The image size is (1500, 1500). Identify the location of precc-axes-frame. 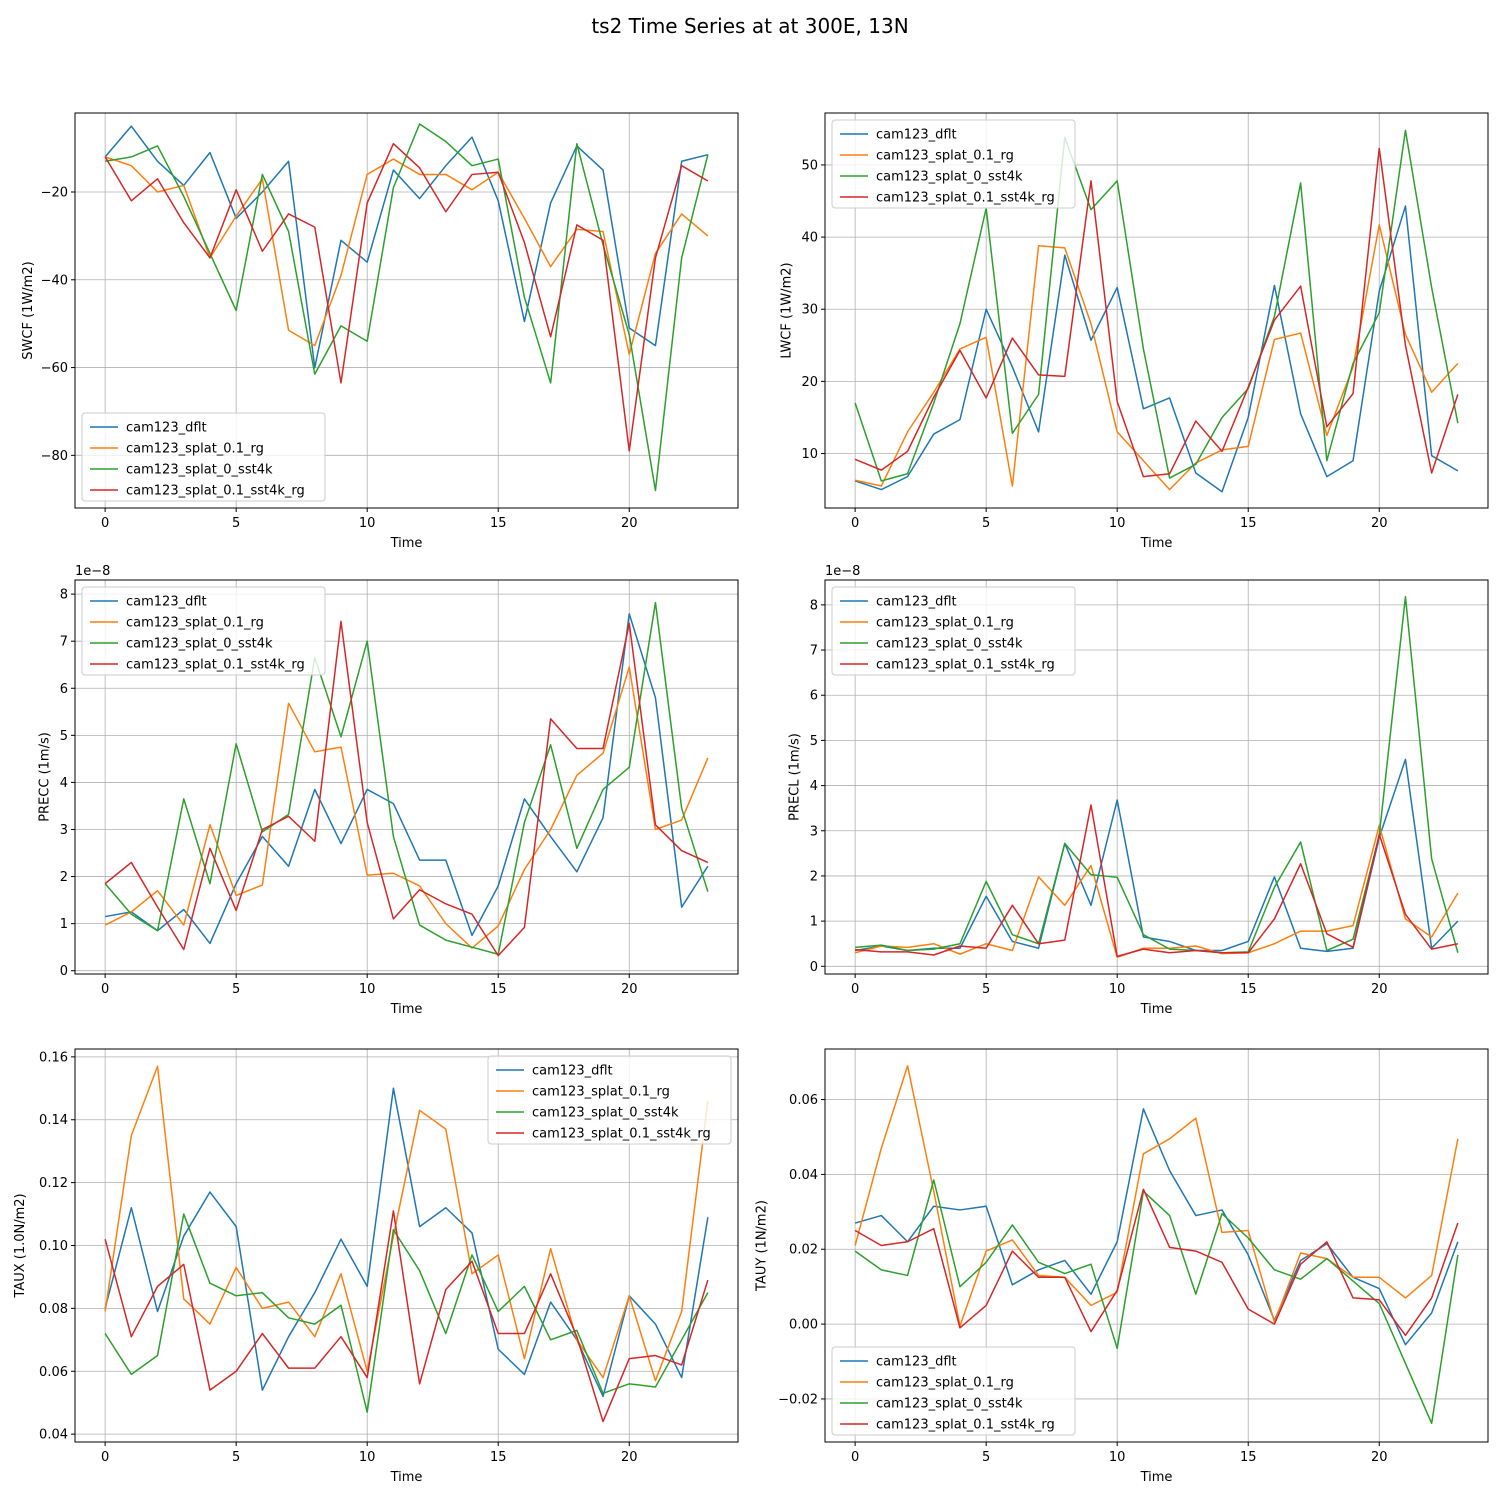
(406, 777).